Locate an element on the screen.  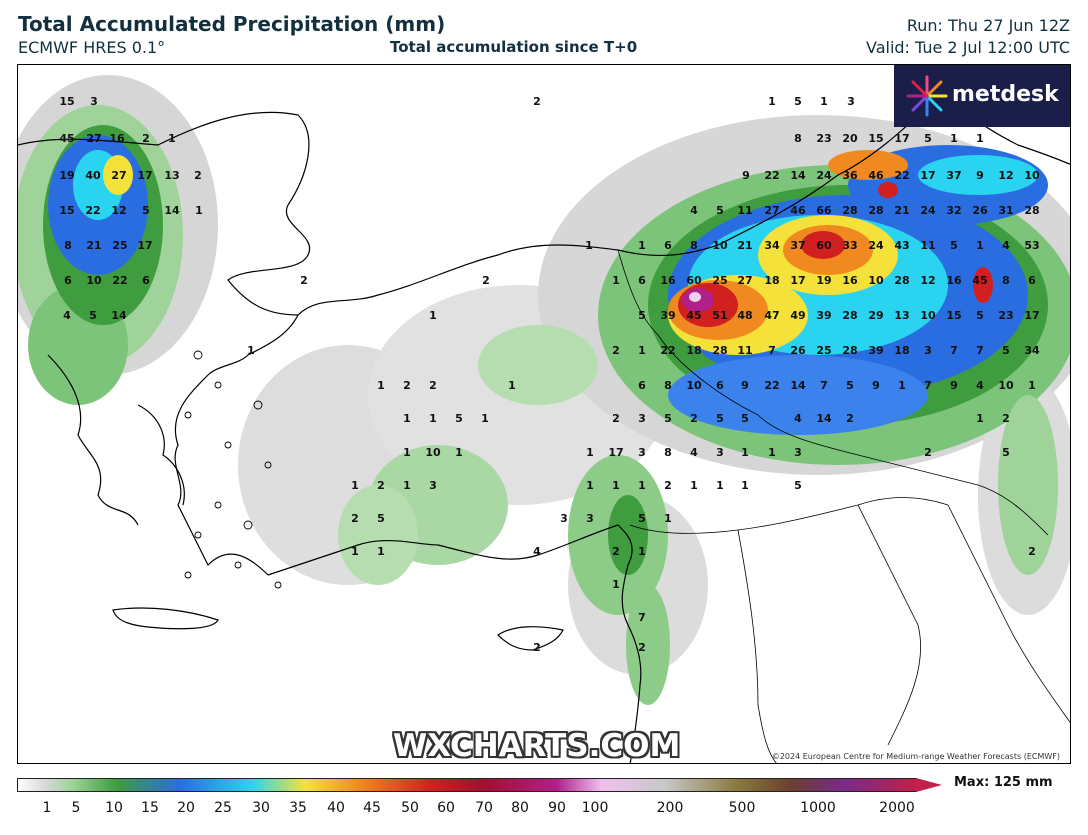
precip-value-label: 27 is located at coordinates (93, 138).